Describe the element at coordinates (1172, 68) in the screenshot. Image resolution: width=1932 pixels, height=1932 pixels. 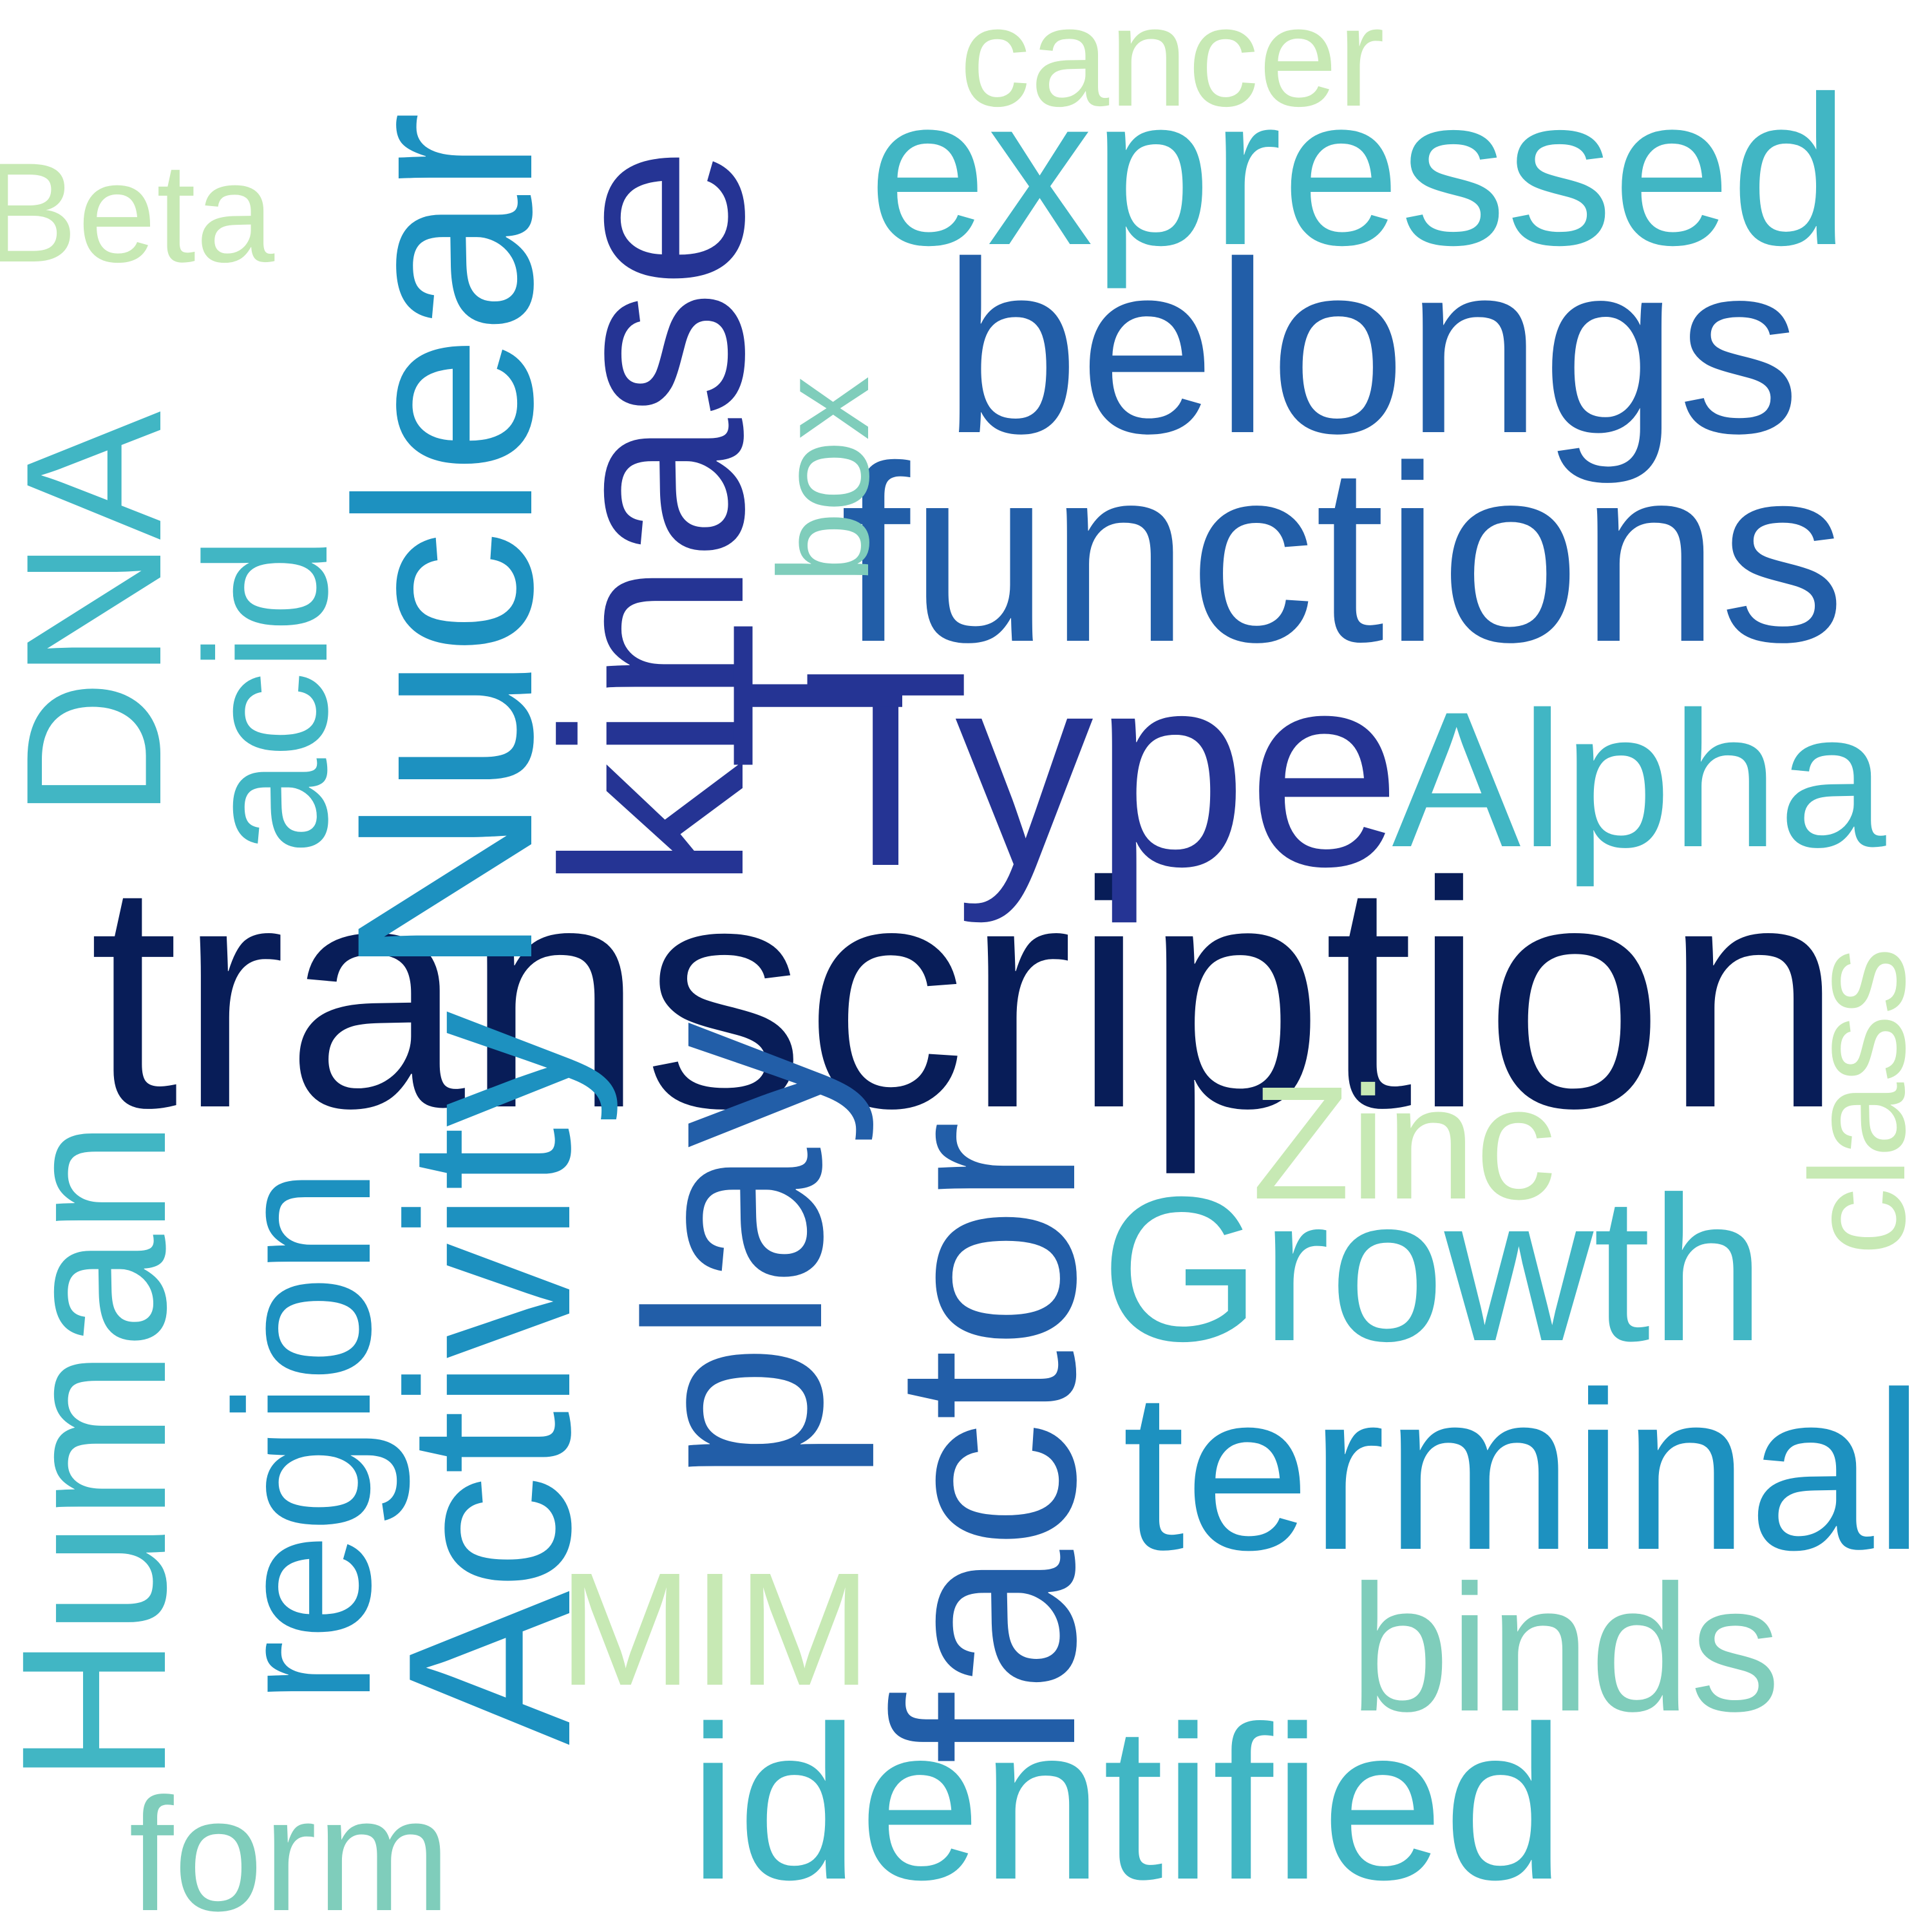
I see `word-cancer: cancer` at that location.